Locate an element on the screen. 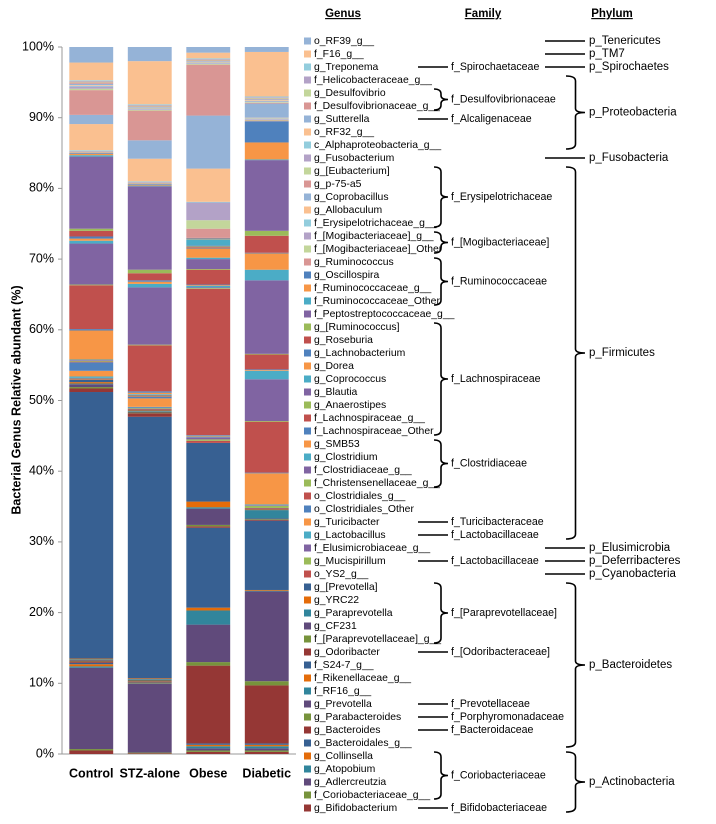  brace is located at coordinates (441, 463).